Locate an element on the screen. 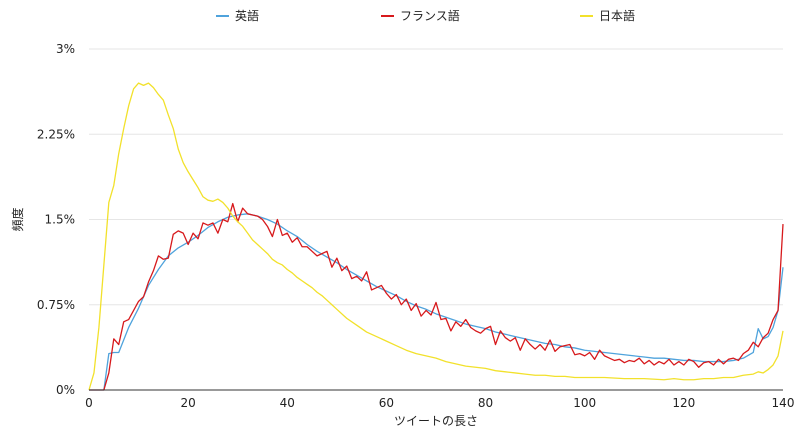 This screenshot has height=431, width=798. y-axis-ticks: 0% 0.75% 1.5% 2.25% 3% is located at coordinates (56, 219).